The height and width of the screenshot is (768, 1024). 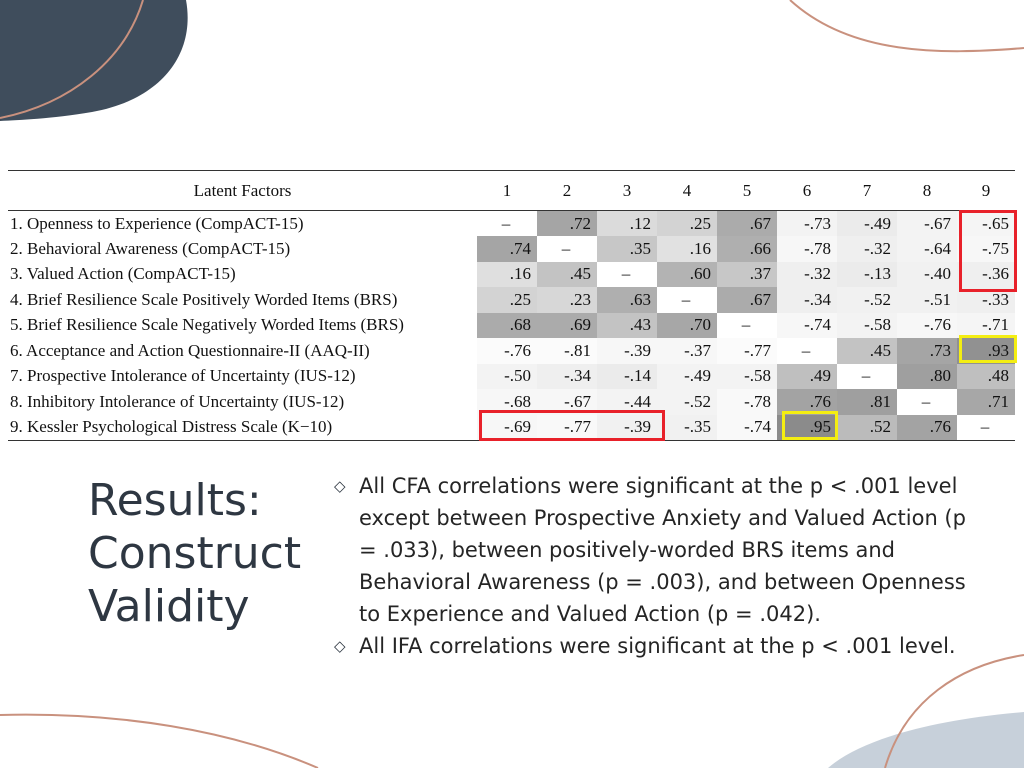 What do you see at coordinates (627, 190) in the screenshot?
I see `column-header-3: 3` at bounding box center [627, 190].